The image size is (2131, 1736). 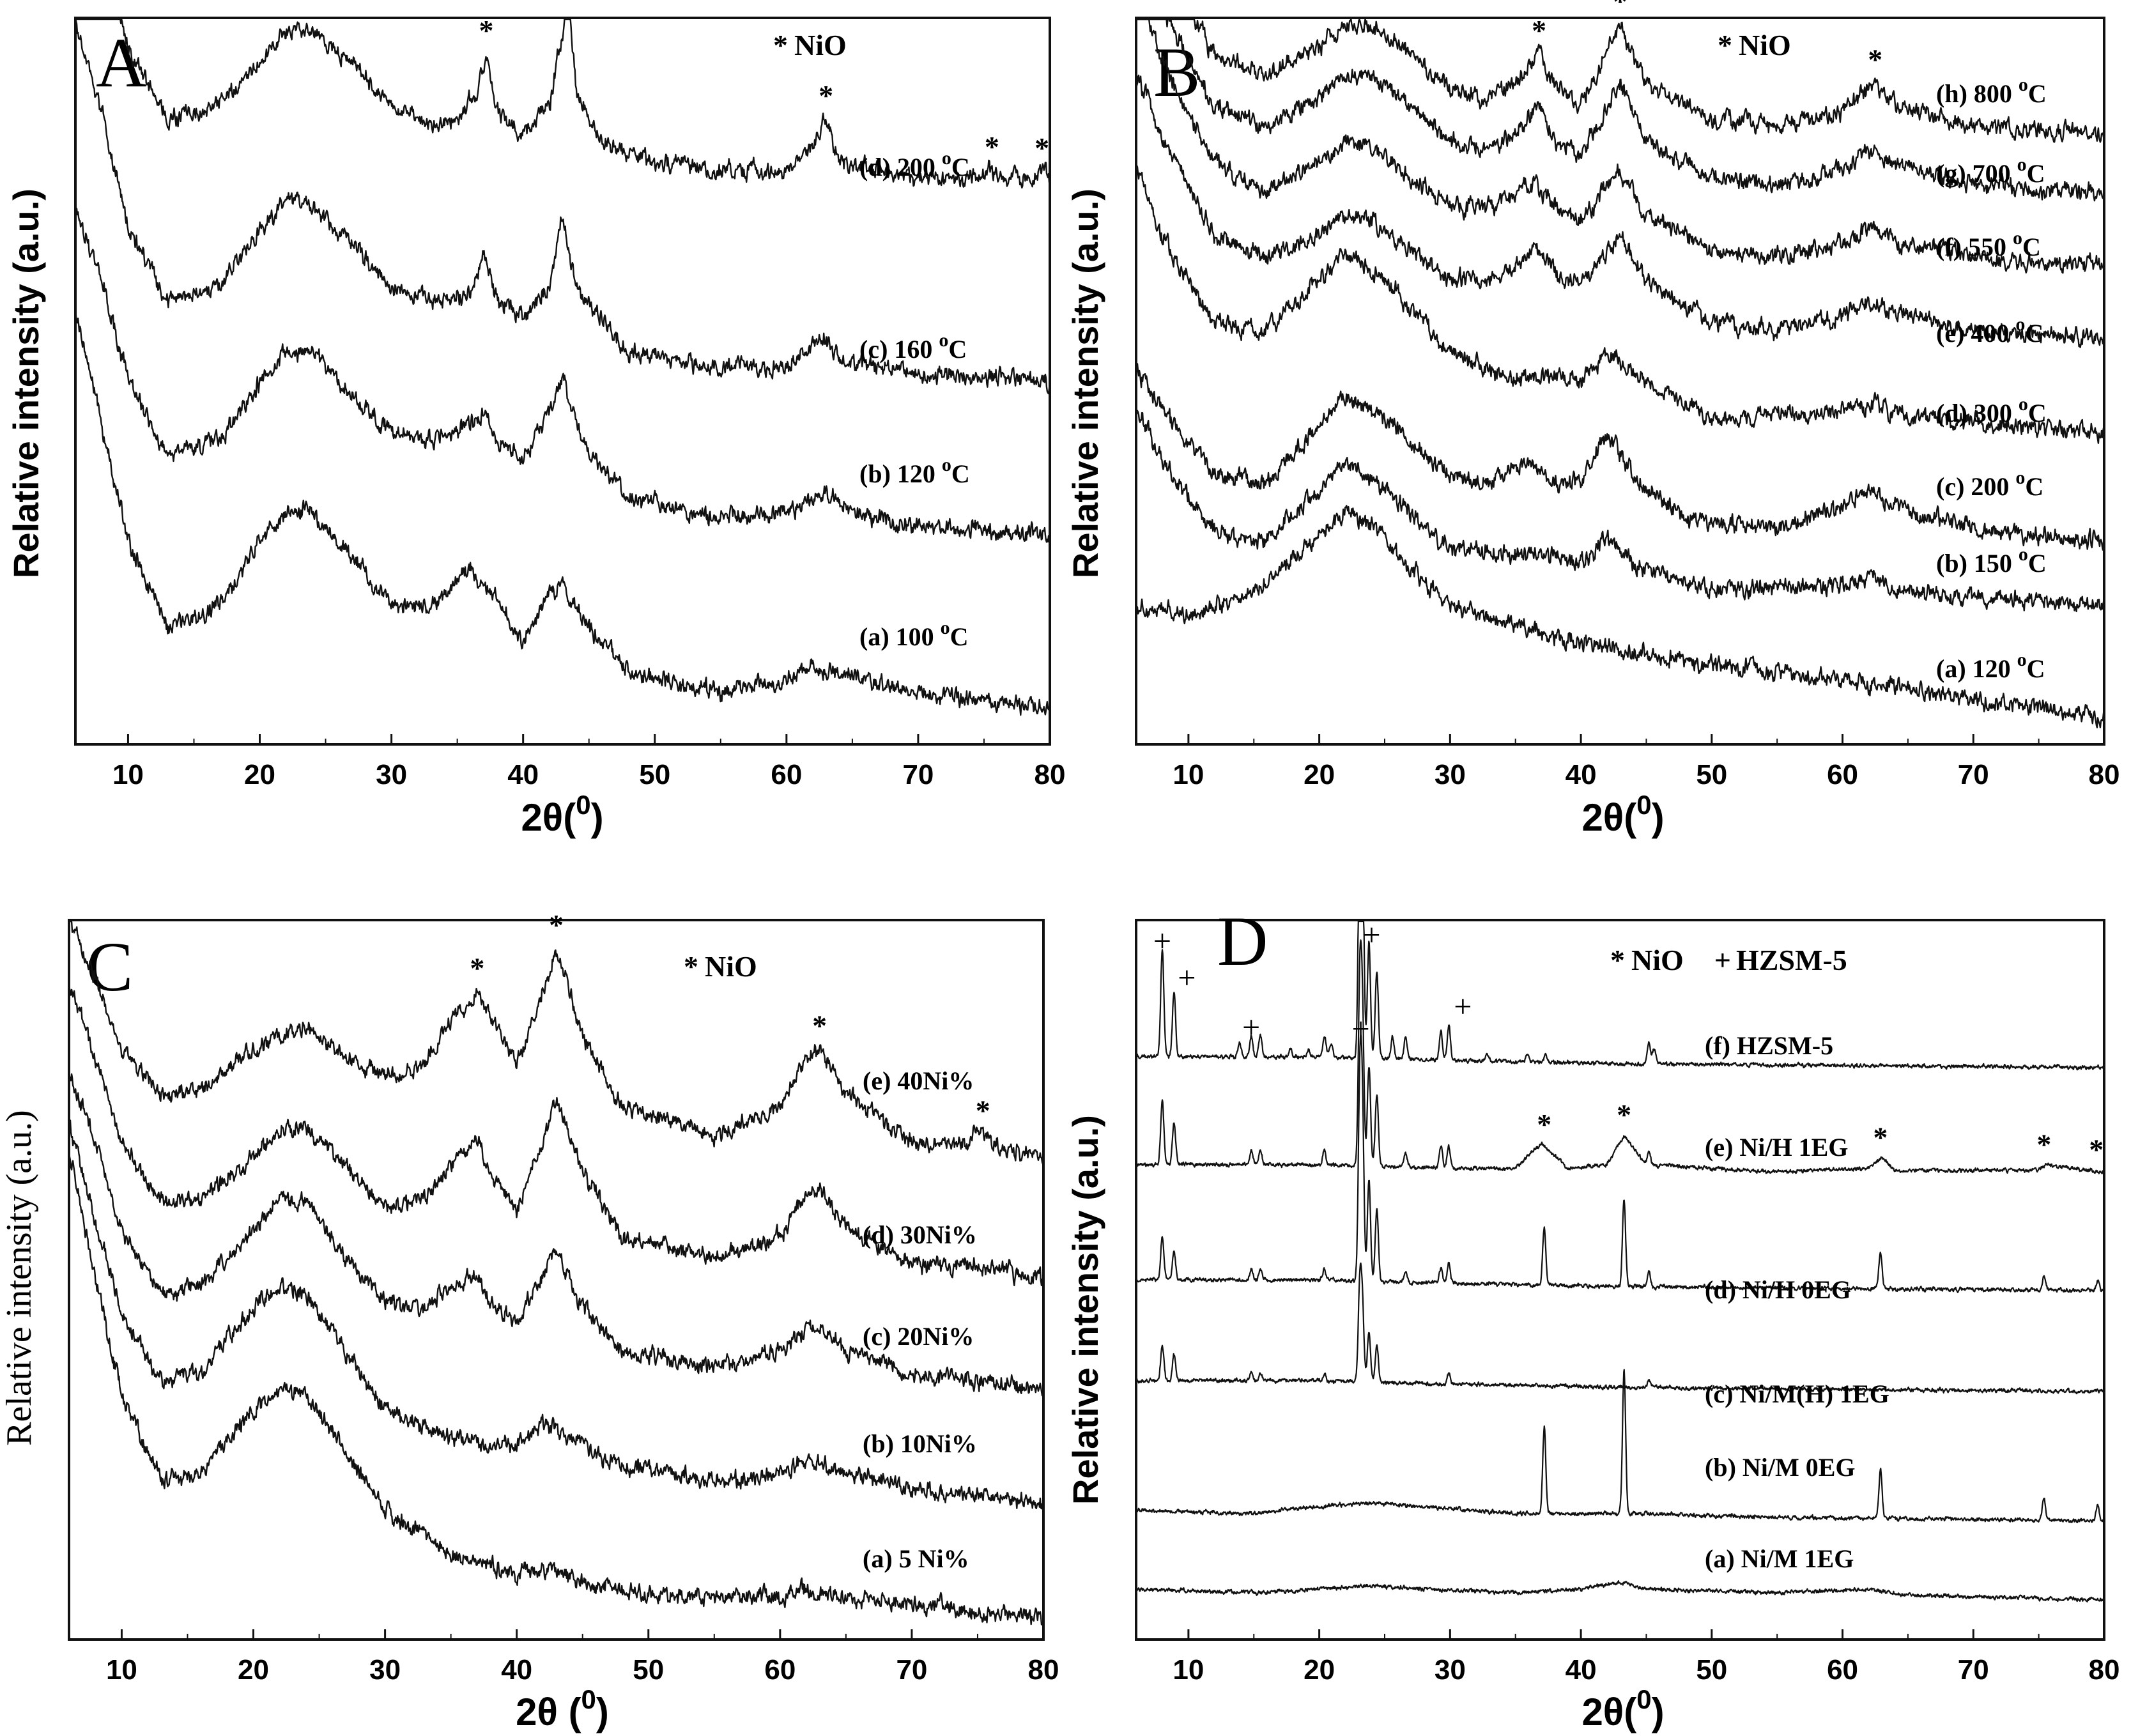 What do you see at coordinates (562, 815) in the screenshot?
I see `x-axis-title: 2θ(0)` at bounding box center [562, 815].